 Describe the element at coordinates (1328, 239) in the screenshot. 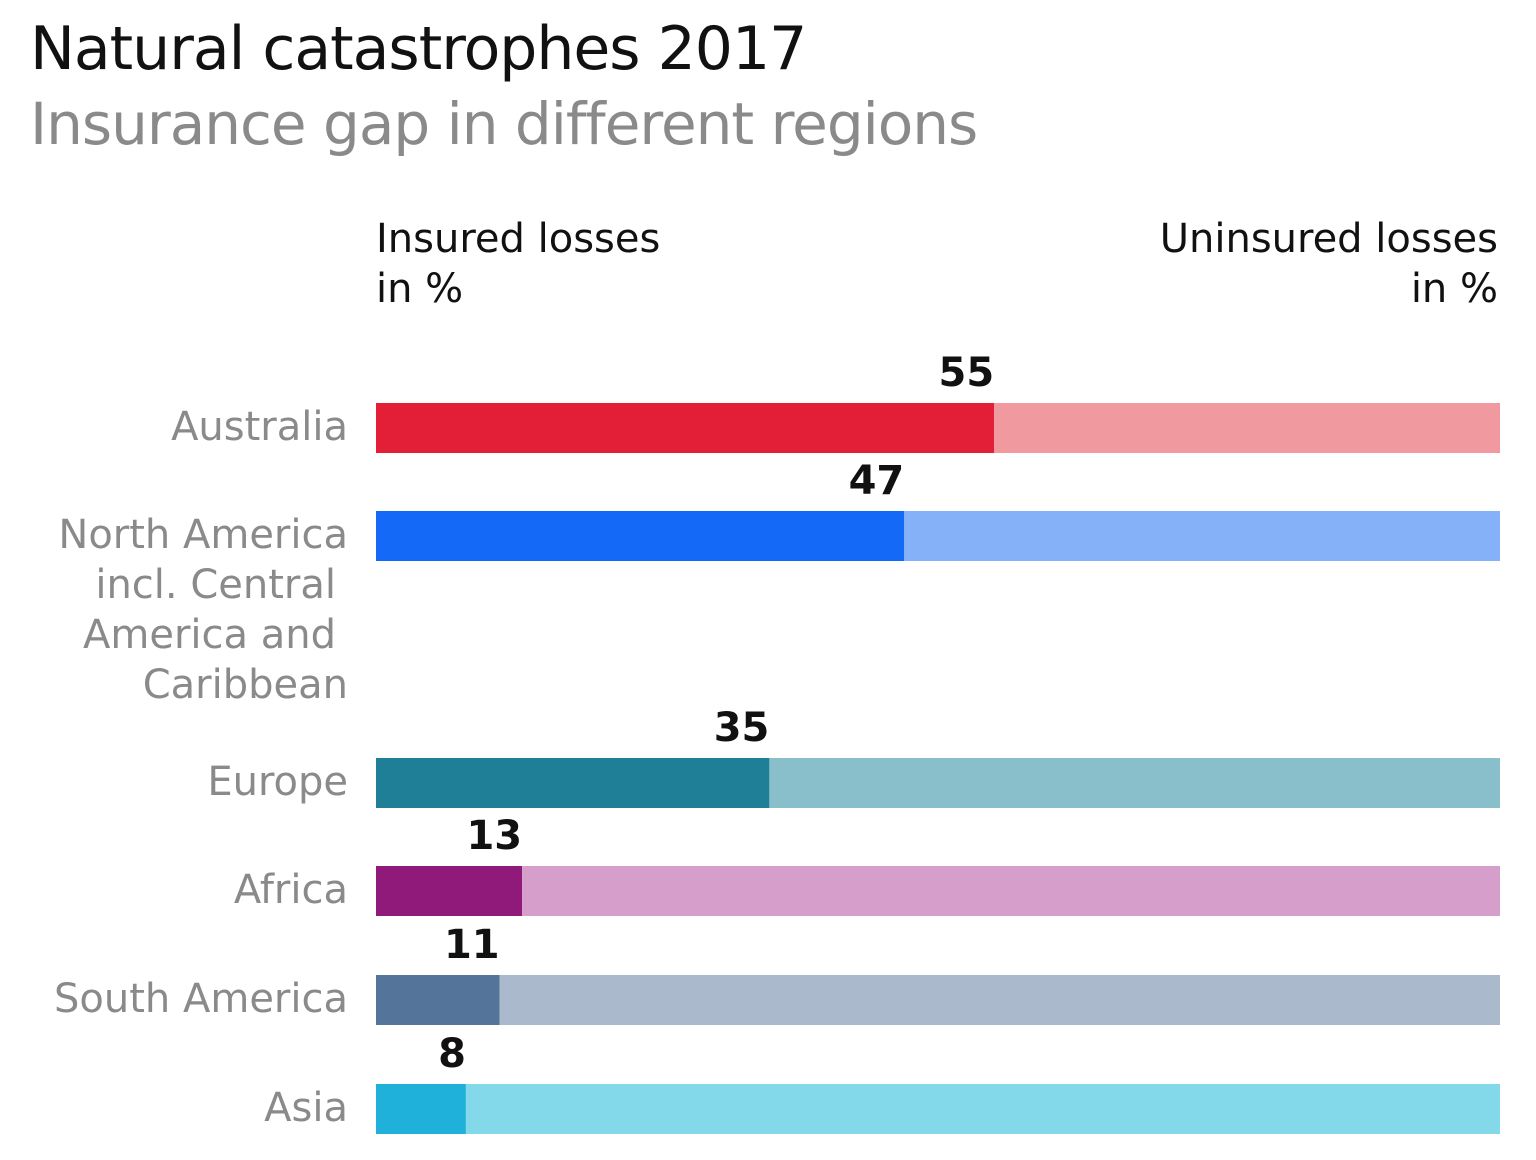

I see `legend-uninsured-line1: Uninsured losses` at that location.